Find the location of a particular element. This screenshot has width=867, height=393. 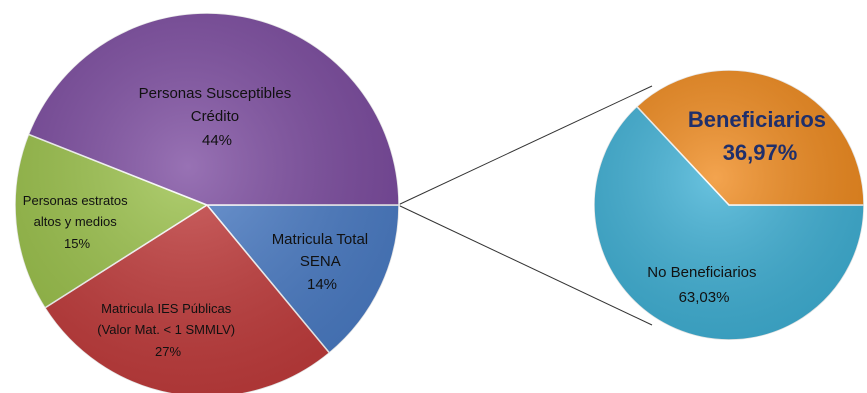

slice-label-line: Crédito is located at coordinates (215, 116).